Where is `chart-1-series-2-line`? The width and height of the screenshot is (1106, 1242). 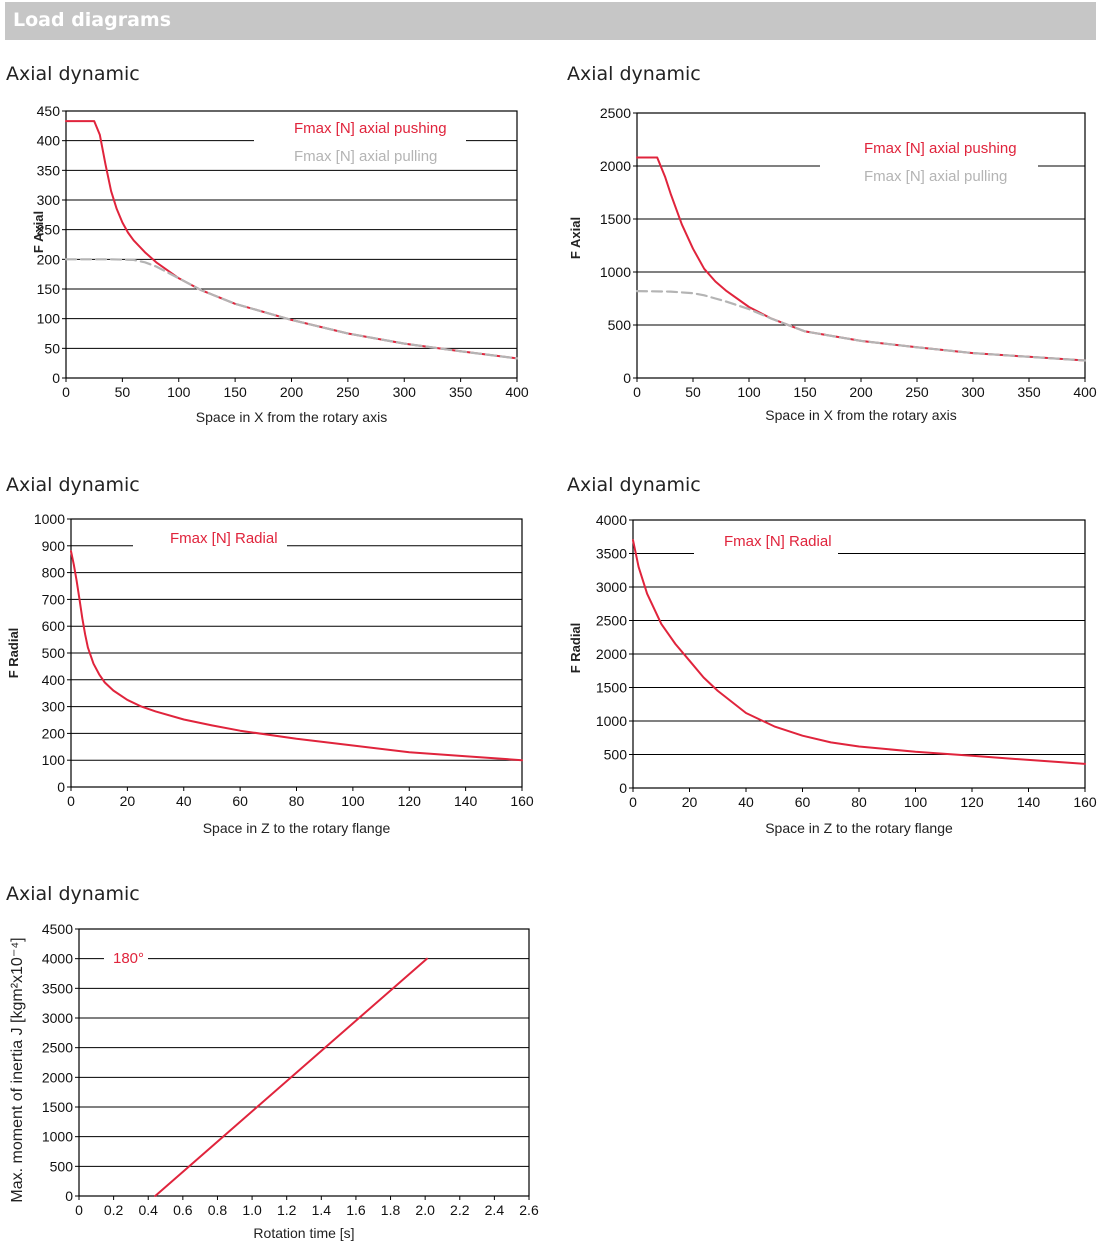
chart-1-series-2-line is located at coordinates (291, 309).